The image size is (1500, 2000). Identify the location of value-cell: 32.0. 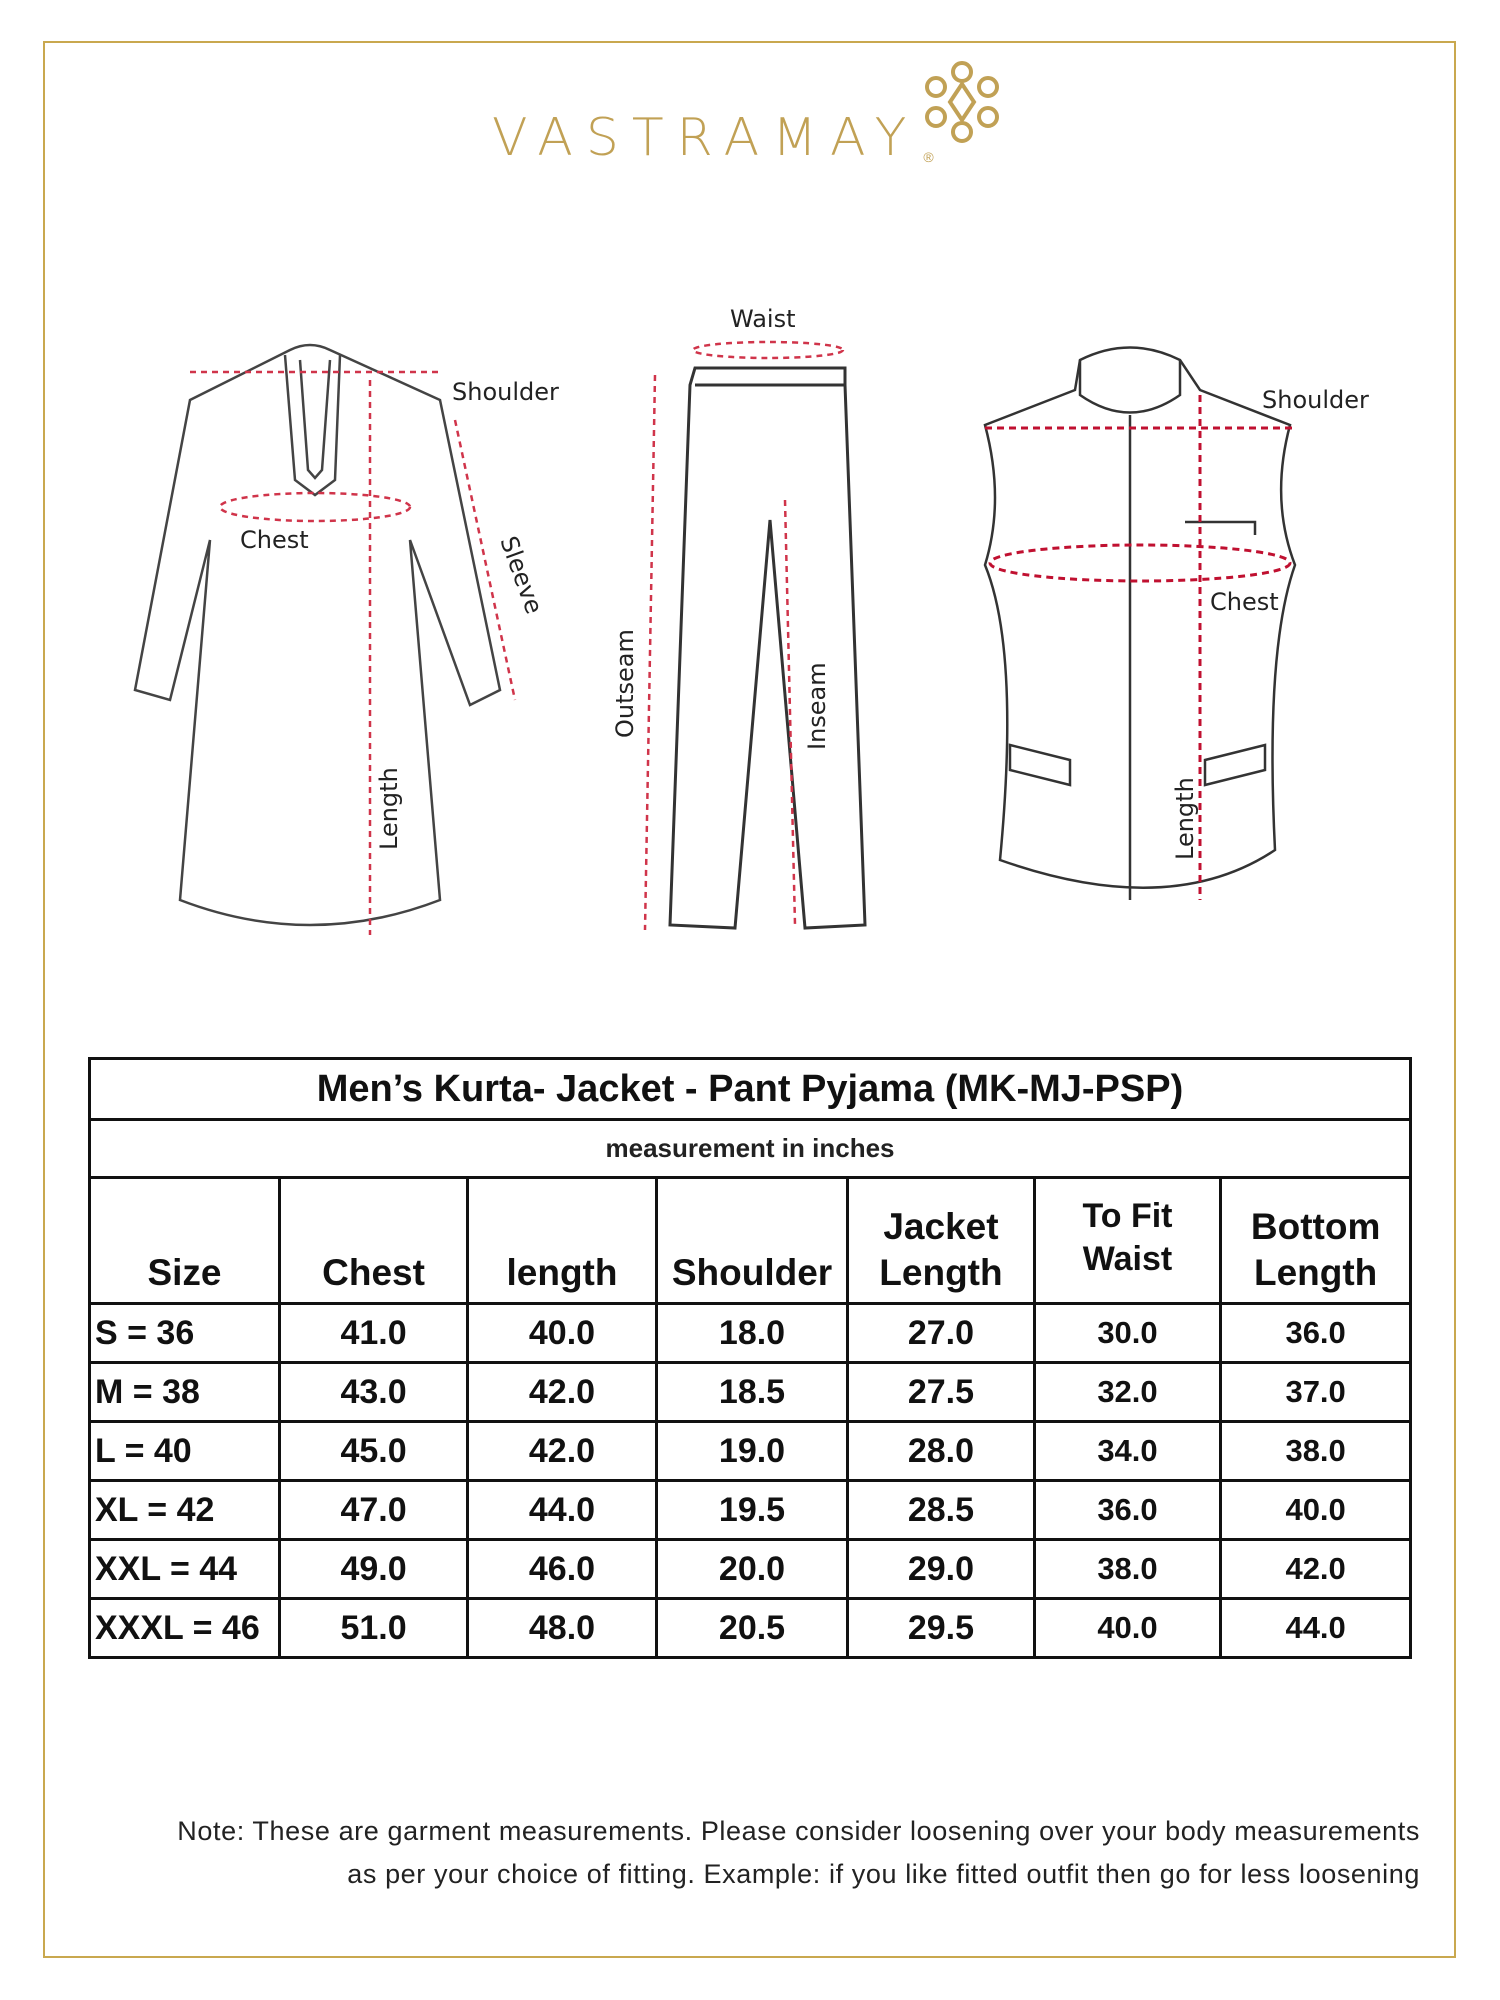
(1127, 1392).